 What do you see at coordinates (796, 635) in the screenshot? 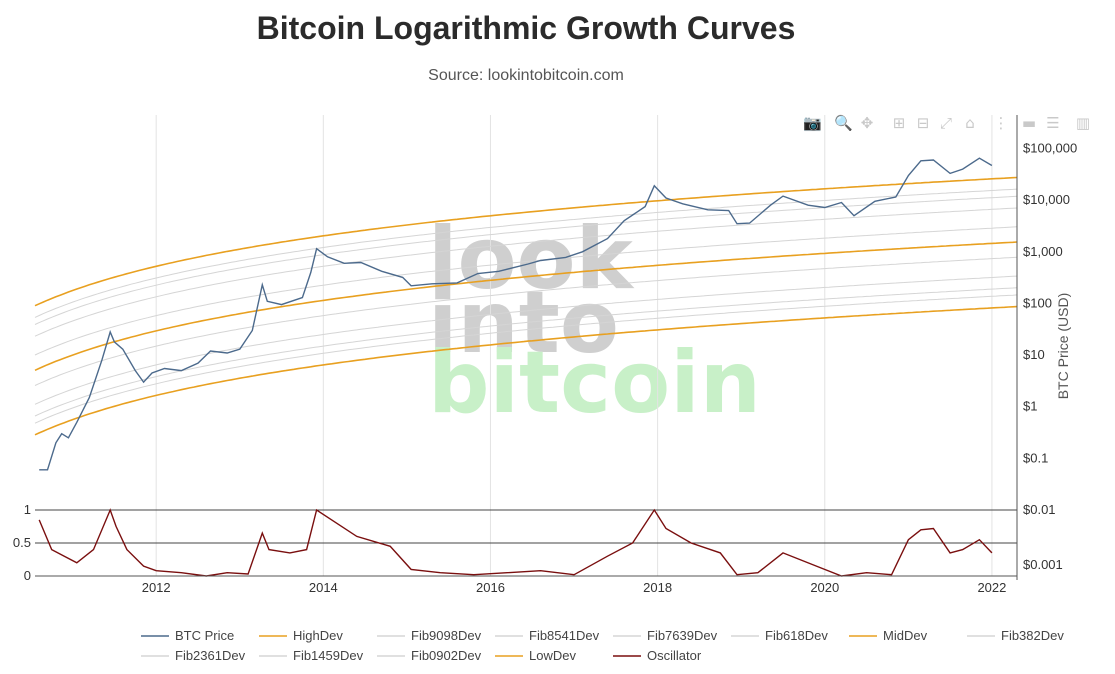
I see `legend-item-label: Fib618Dev` at bounding box center [796, 635].